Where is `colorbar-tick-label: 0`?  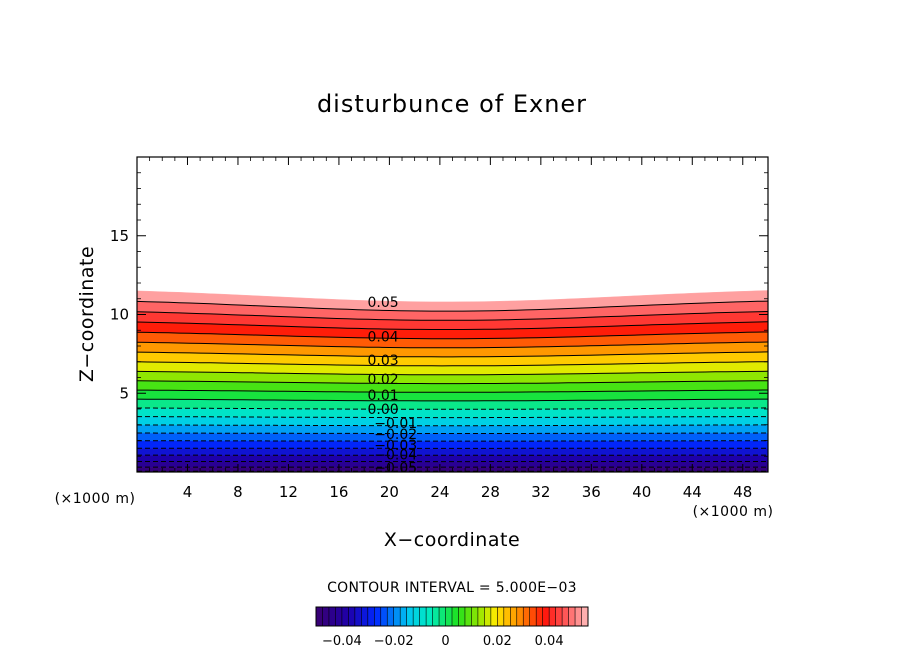 colorbar-tick-label: 0 is located at coordinates (445, 641).